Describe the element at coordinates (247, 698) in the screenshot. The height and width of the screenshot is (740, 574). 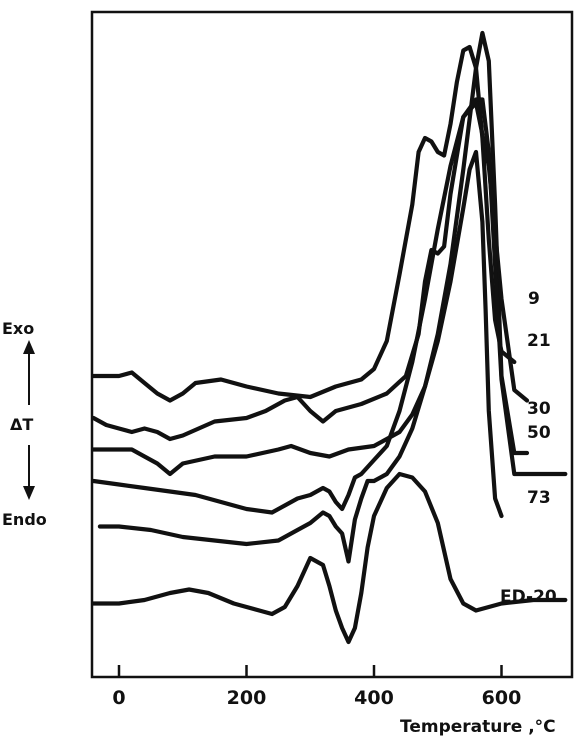
I see `x-tick-label: 200` at that location.